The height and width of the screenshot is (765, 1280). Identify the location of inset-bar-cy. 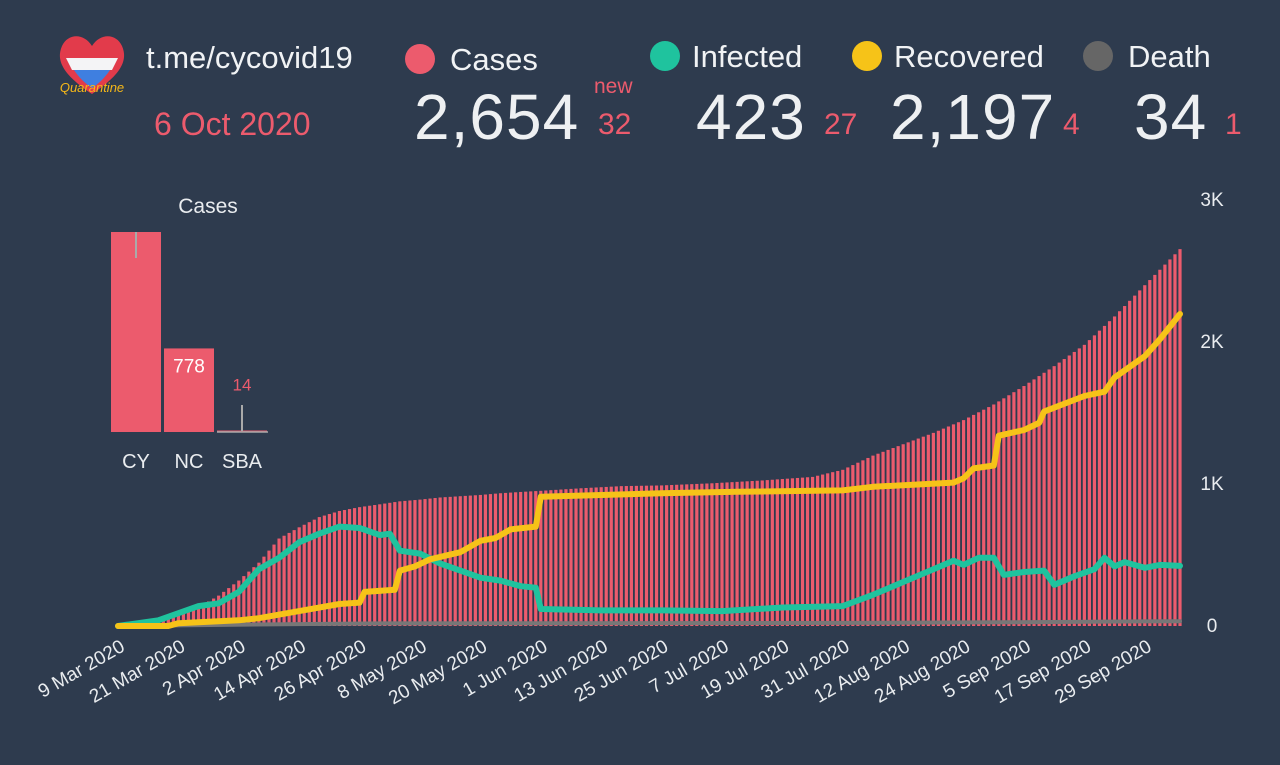
(136, 332).